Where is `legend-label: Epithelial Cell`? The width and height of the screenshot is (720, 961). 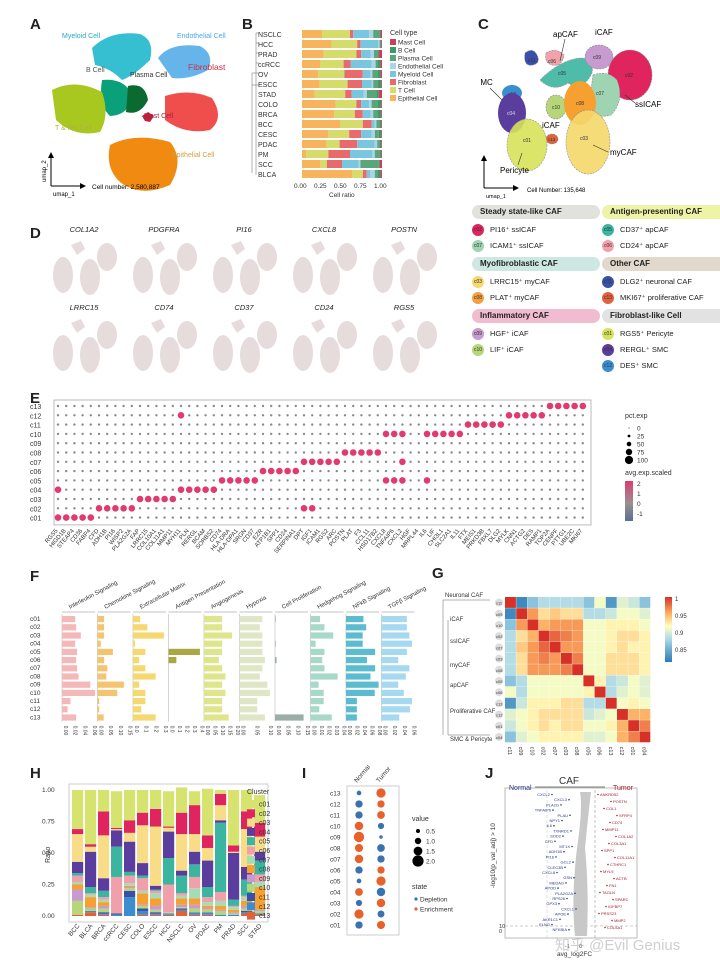 legend-label: Epithelial Cell is located at coordinates (418, 99).